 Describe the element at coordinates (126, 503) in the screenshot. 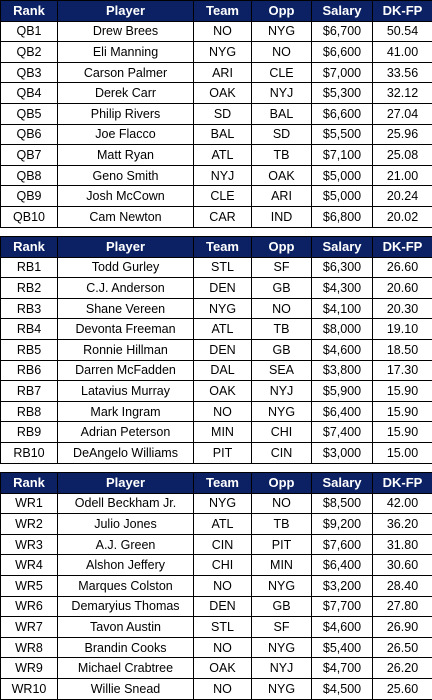

I see `player-cell: Odell Beckham Jr.` at that location.